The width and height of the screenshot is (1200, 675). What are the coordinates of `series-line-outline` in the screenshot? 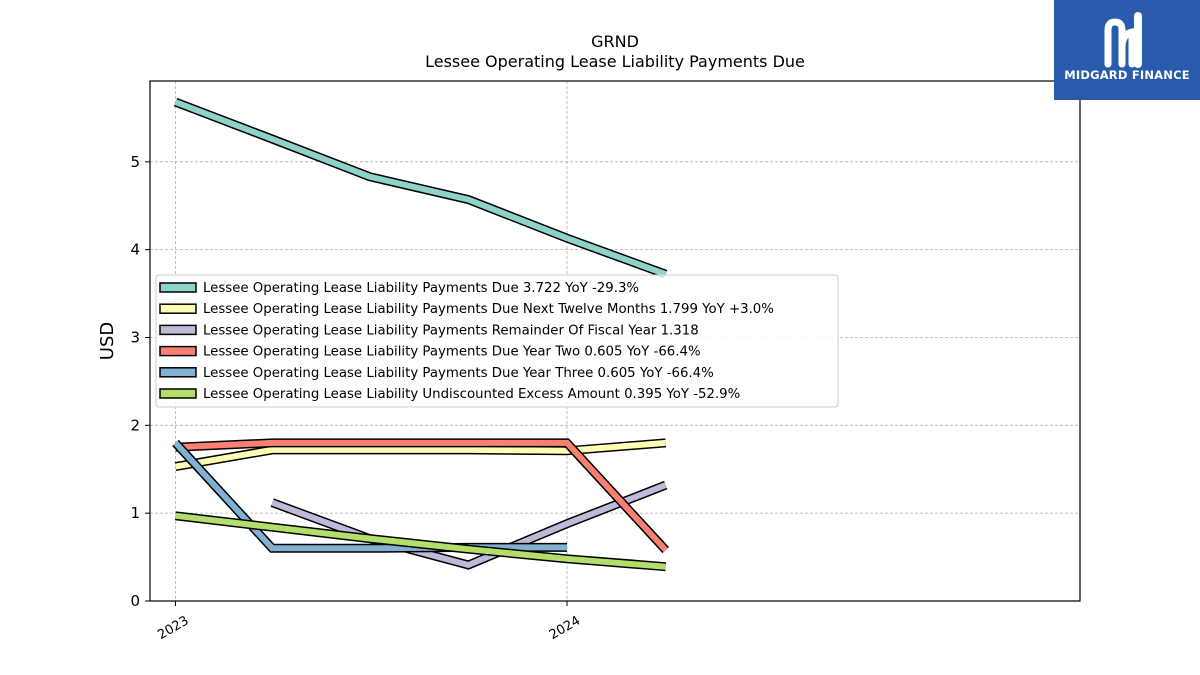 It's located at (422, 496).